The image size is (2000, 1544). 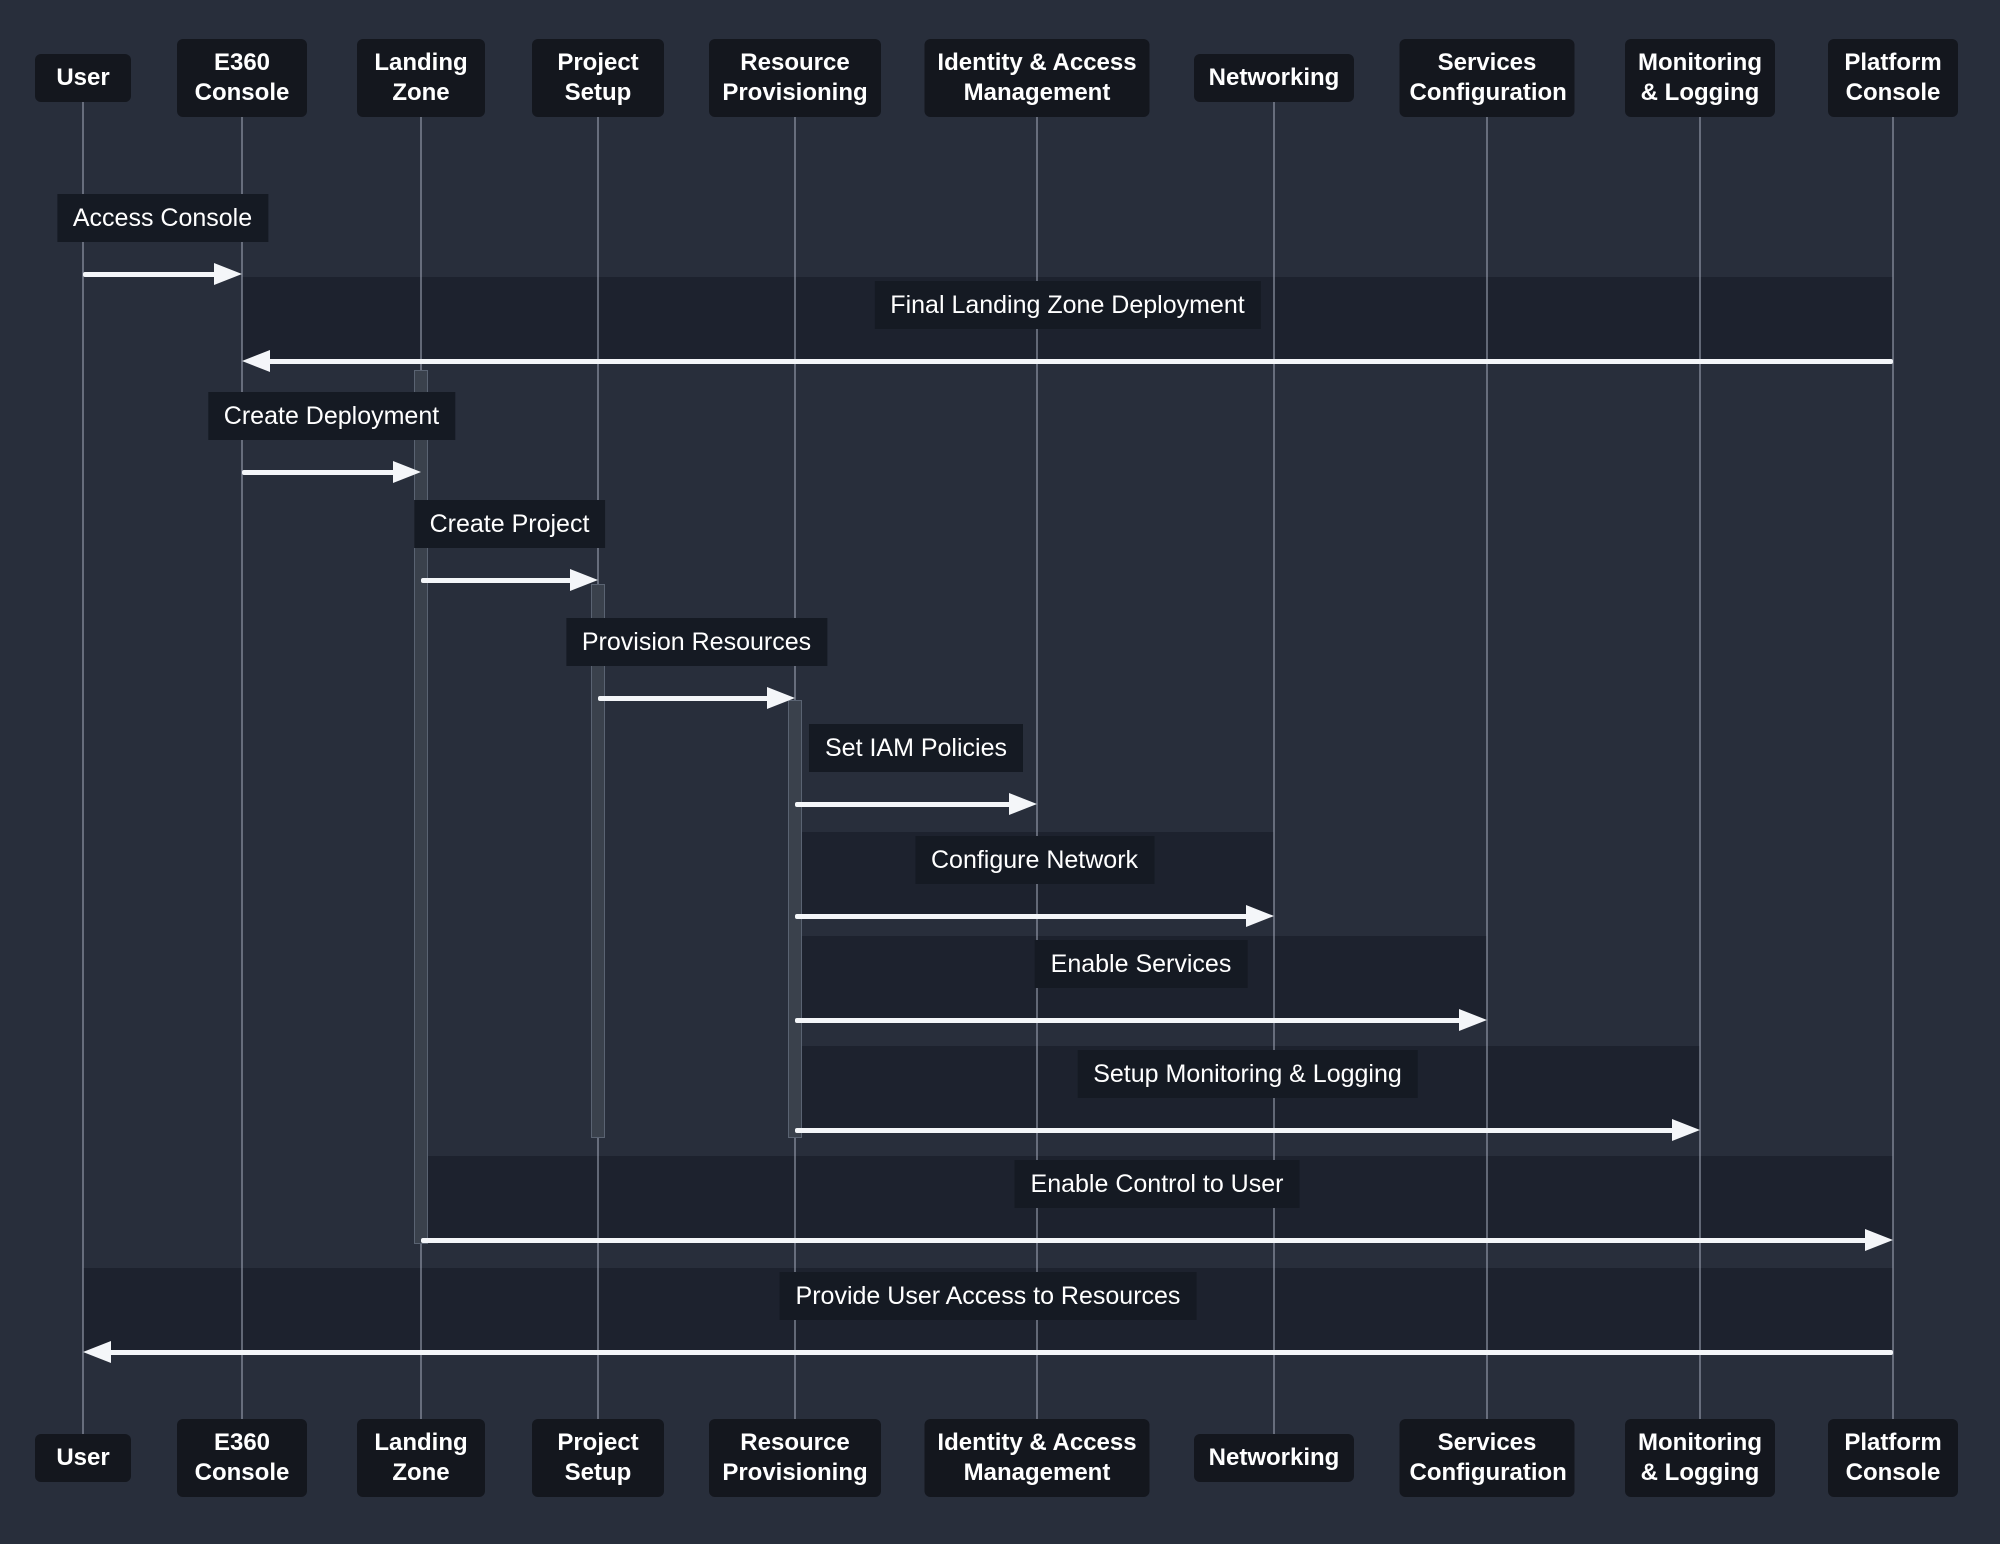 I want to click on message-label: Enable Services, so click(x=1141, y=964).